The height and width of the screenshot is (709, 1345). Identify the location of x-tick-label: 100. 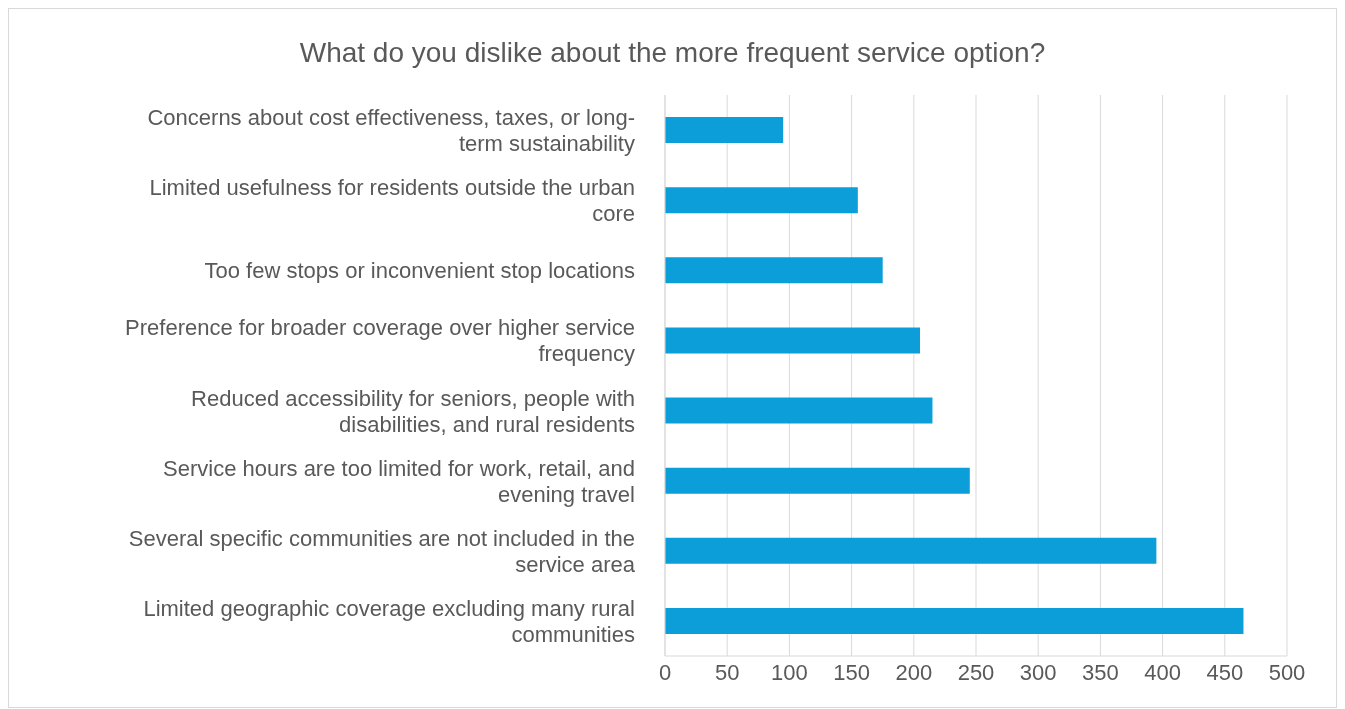
(789, 672).